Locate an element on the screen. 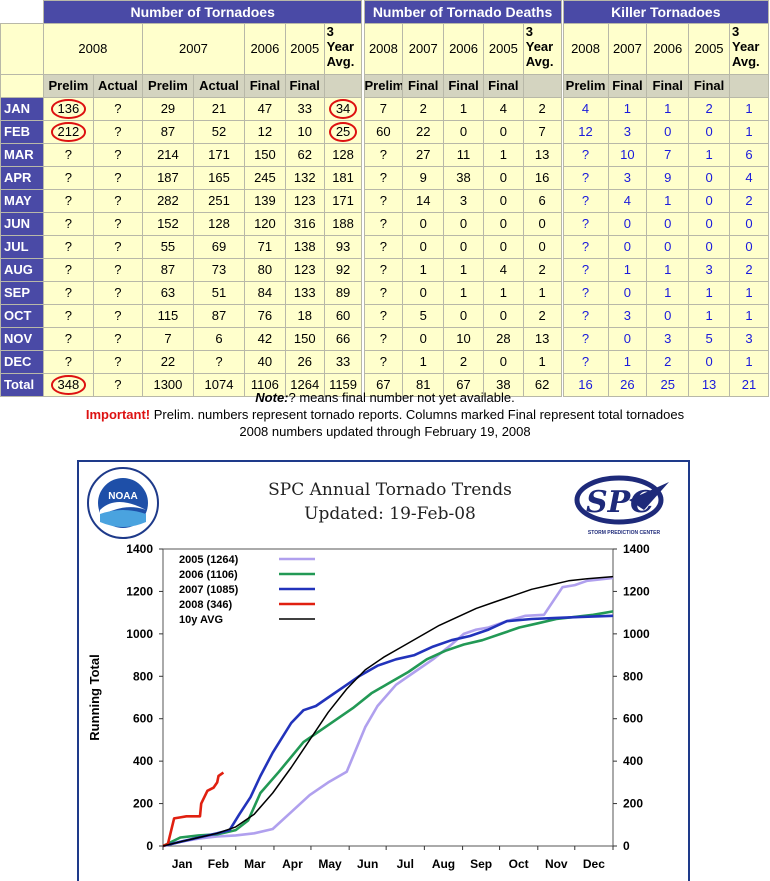 The height and width of the screenshot is (881, 770). death-count-cell: 22 is located at coordinates (423, 131).